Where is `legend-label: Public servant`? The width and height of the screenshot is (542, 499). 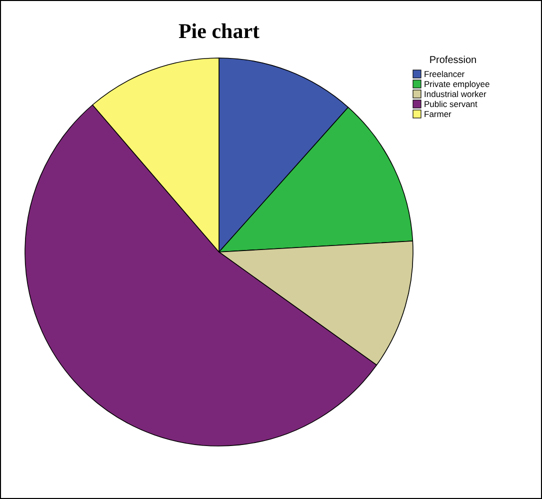 legend-label: Public servant is located at coordinates (451, 104).